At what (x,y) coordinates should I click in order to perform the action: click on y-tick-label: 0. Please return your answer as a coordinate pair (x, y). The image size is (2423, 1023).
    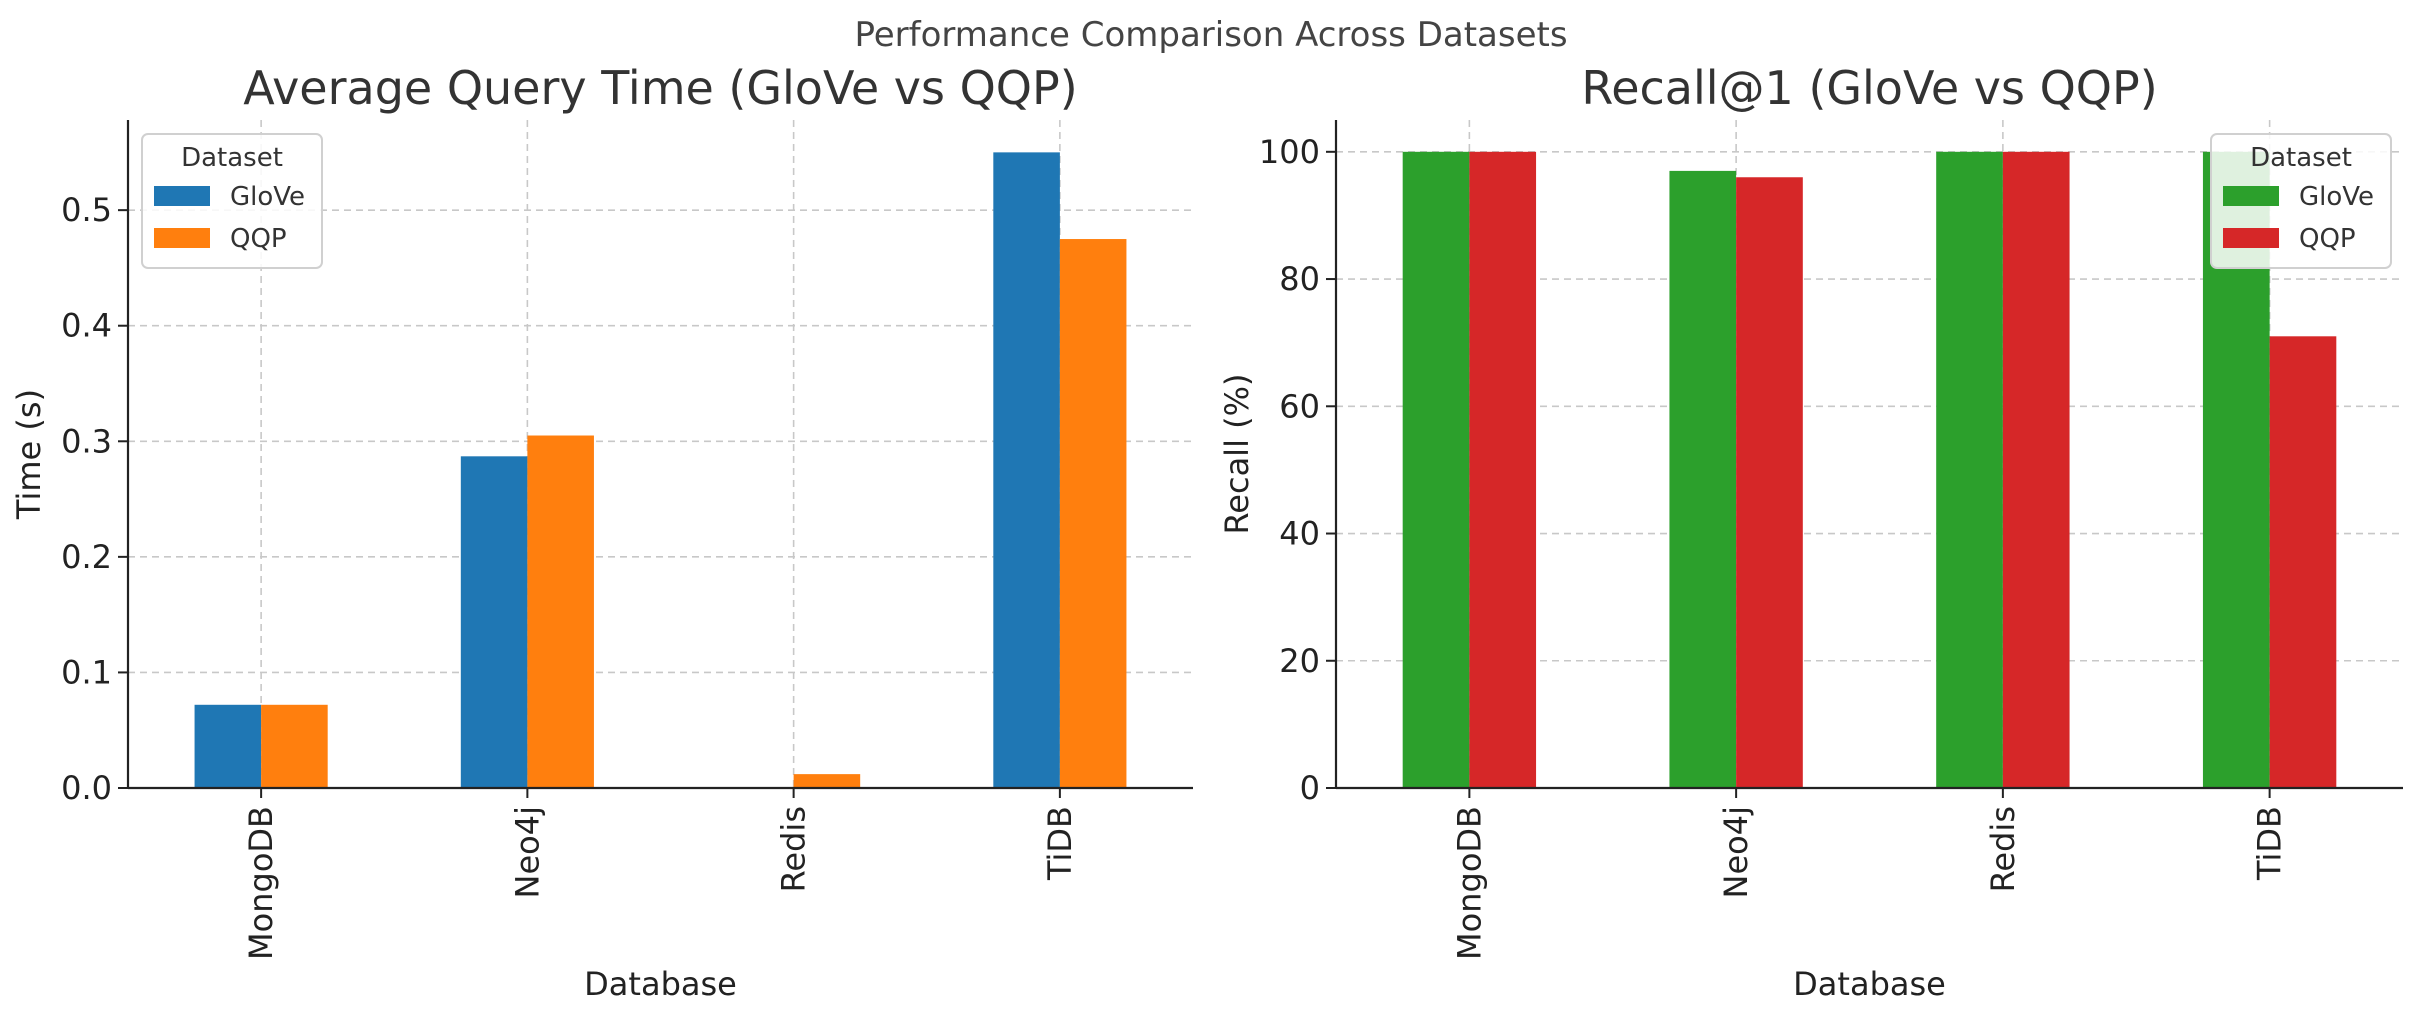
    Looking at the image, I should click on (1310, 788).